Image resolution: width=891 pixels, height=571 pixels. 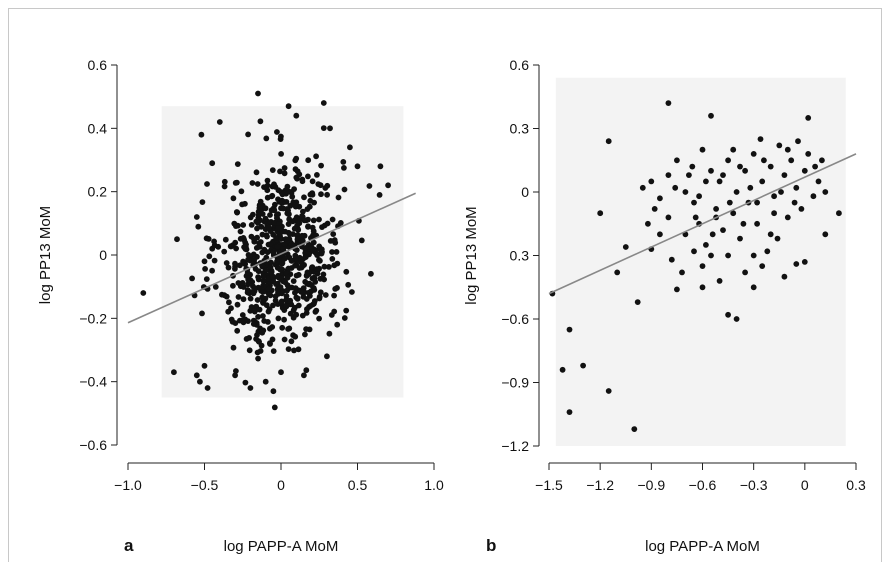 What do you see at coordinates (93, 318) in the screenshot?
I see `y-tick-label: −0.2` at bounding box center [93, 318].